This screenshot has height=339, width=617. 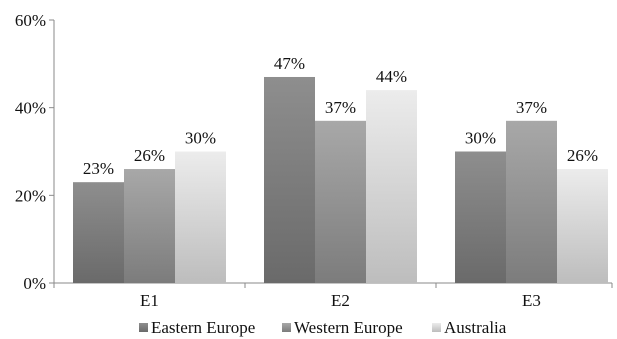 I want to click on bar-e1-eastern-europe, so click(x=98, y=232).